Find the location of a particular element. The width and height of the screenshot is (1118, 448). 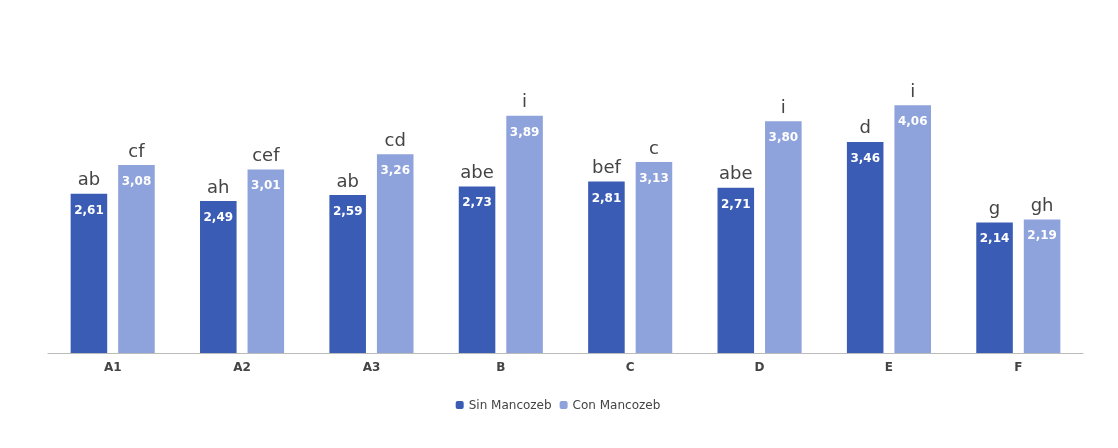

data-label: 2,81 is located at coordinates (606, 197).